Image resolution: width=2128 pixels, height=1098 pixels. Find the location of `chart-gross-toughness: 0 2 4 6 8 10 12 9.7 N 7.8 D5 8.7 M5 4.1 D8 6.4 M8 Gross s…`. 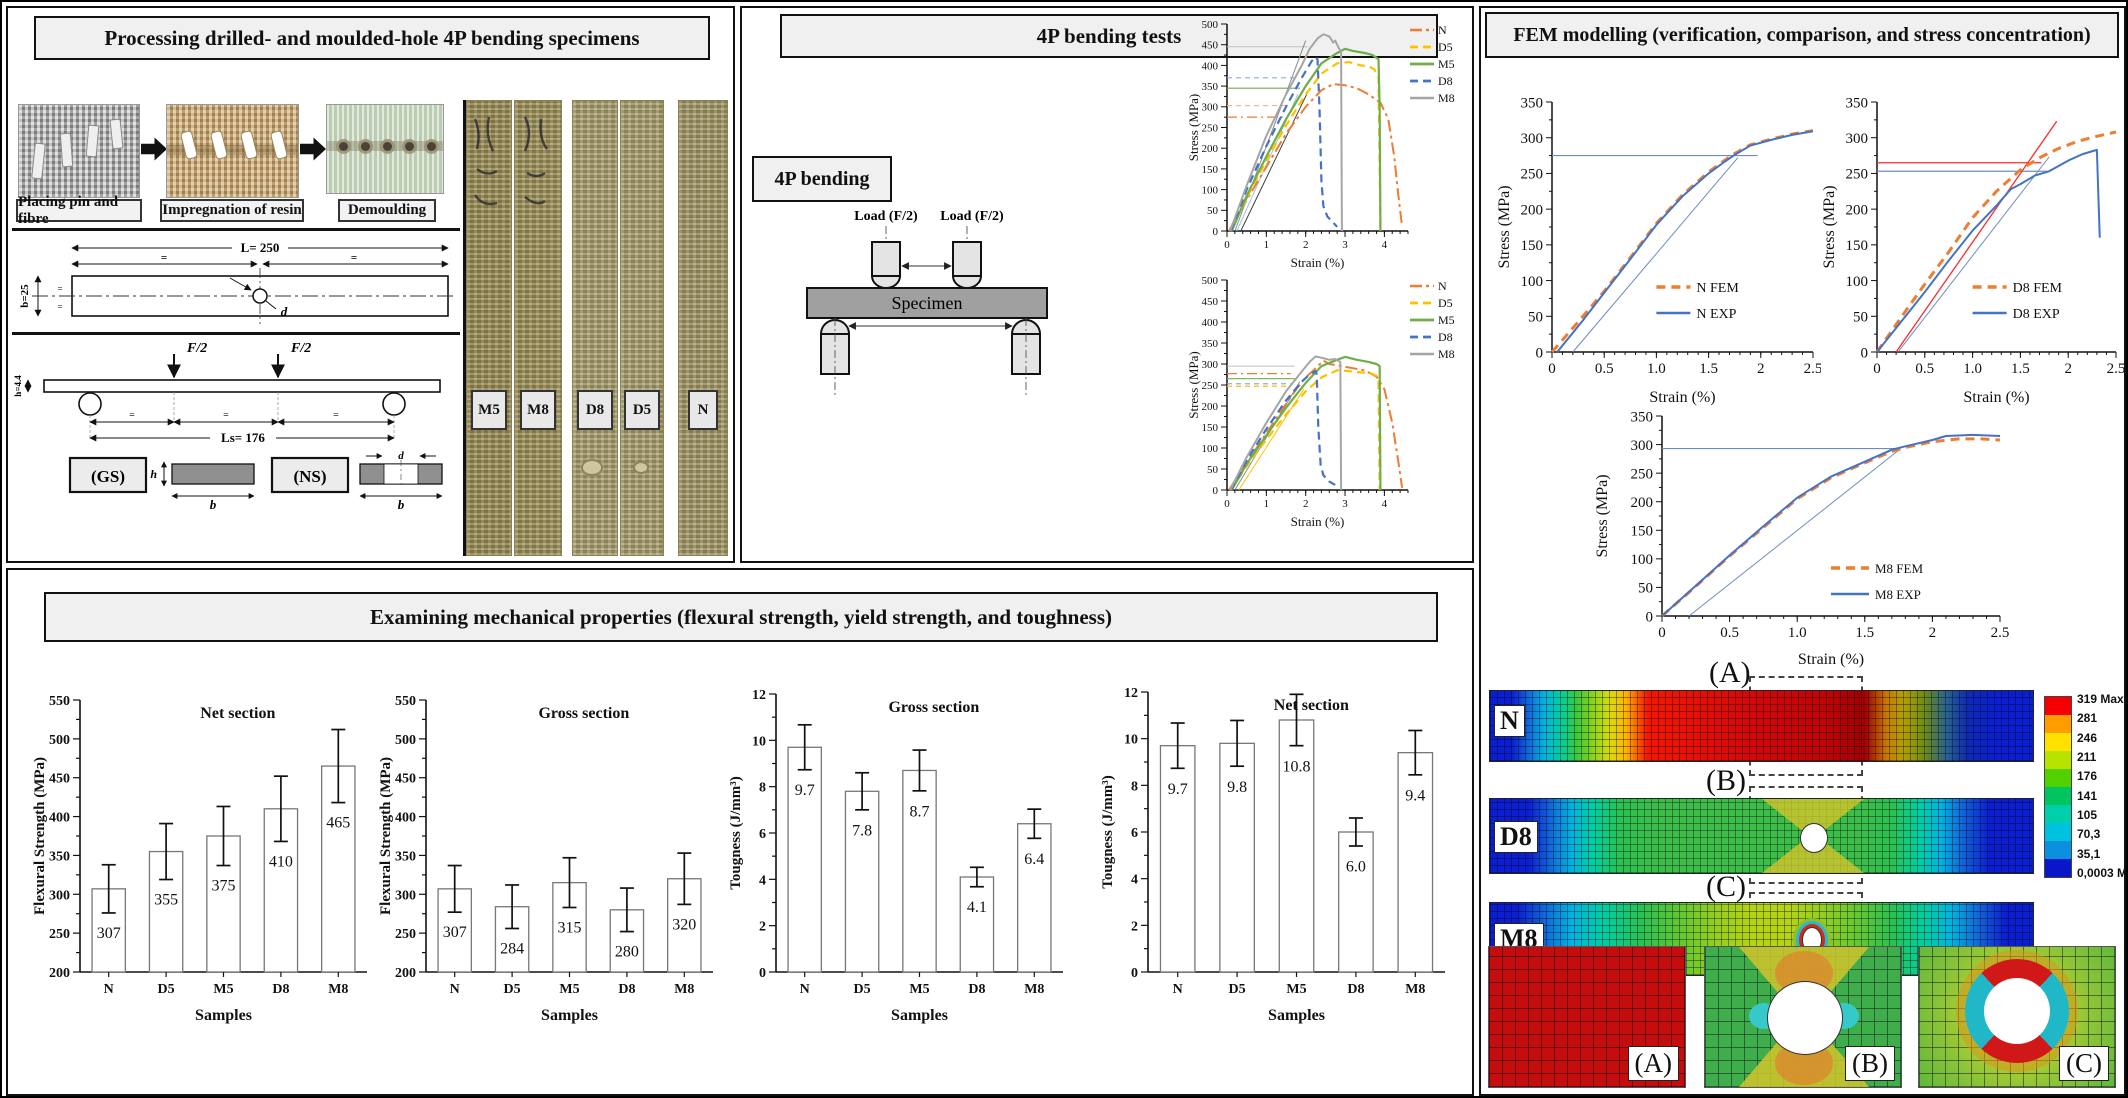

chart-gross-toughness: 0 2 4 6 8 10 12 9.7 N 7.8 D5 8.7 M5 4.1 D8 6.4 M8 Gross s… is located at coordinates (895, 856).